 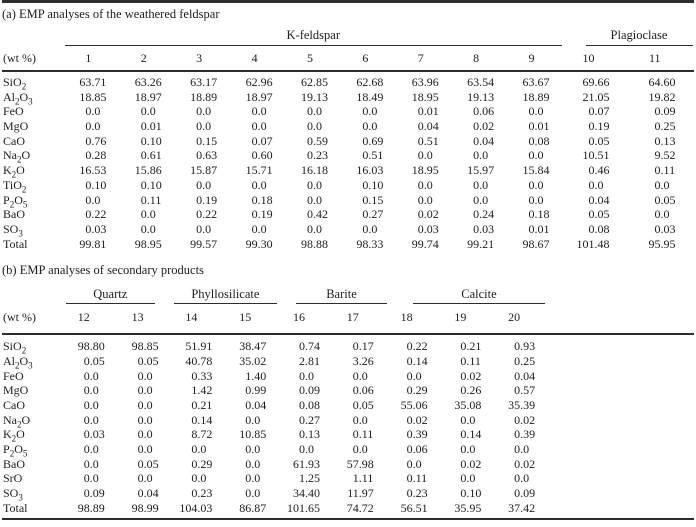 What do you see at coordinates (366, 493) in the screenshot?
I see `fraction-part: .97` at bounding box center [366, 493].